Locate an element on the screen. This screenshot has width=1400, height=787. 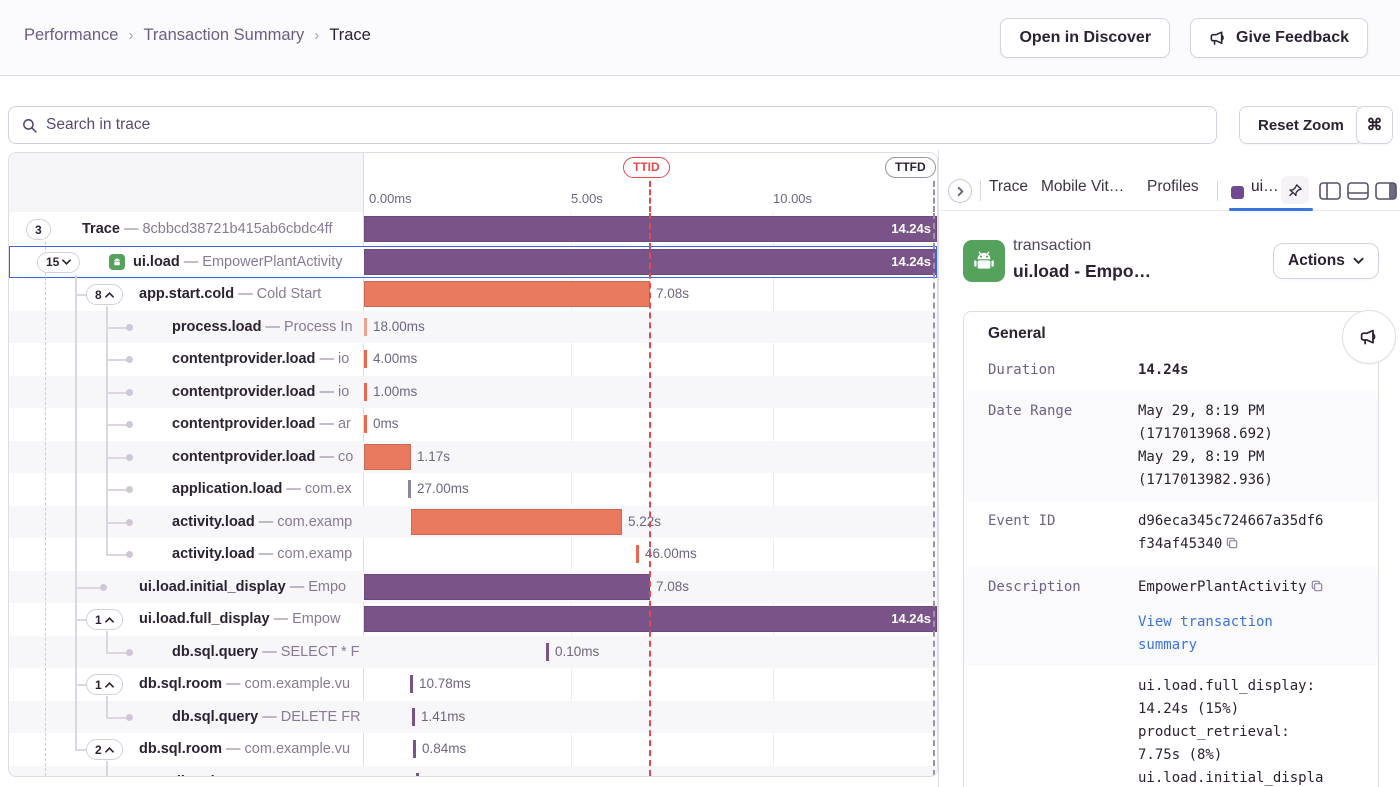
span-bar-cell: 0ms is located at coordinates (650, 424).